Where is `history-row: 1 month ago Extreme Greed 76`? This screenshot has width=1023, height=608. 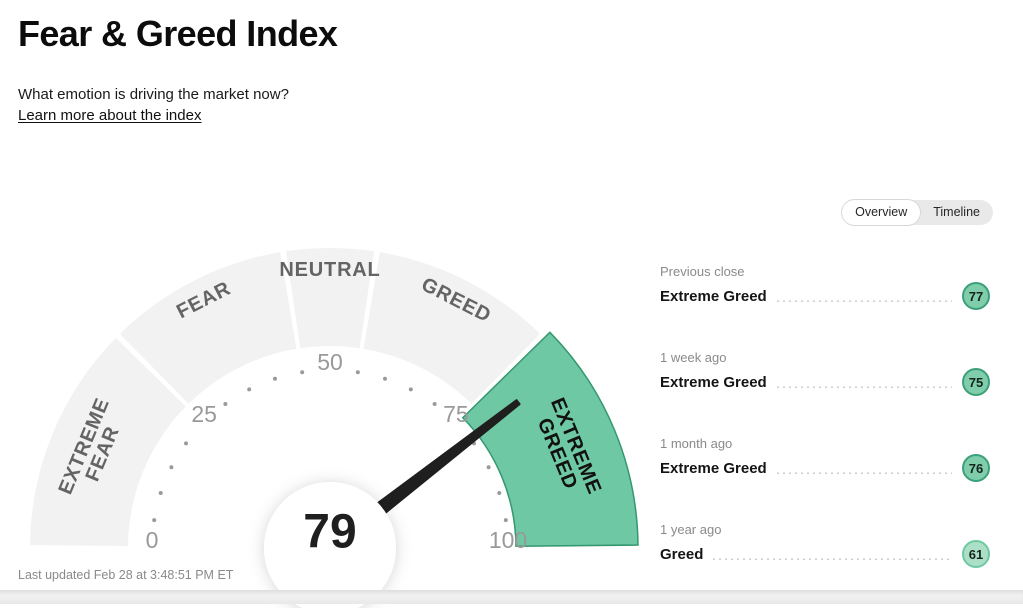 history-row: 1 month ago Extreme Greed 76 is located at coordinates (825, 459).